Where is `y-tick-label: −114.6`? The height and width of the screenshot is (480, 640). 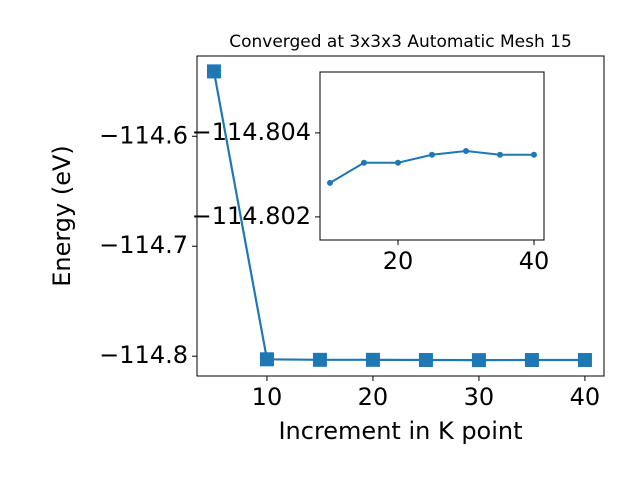 y-tick-label: −114.6 is located at coordinates (143, 135).